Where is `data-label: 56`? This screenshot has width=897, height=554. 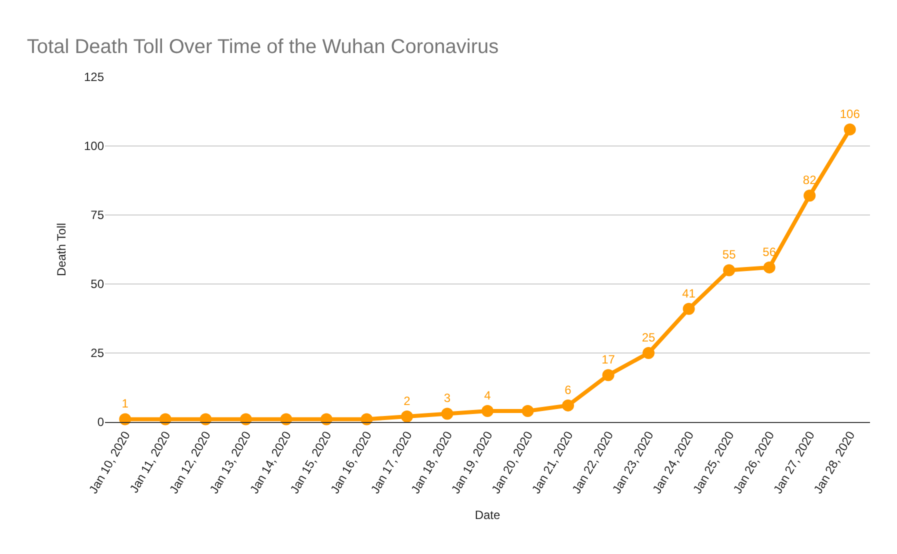
data-label: 56 is located at coordinates (769, 251).